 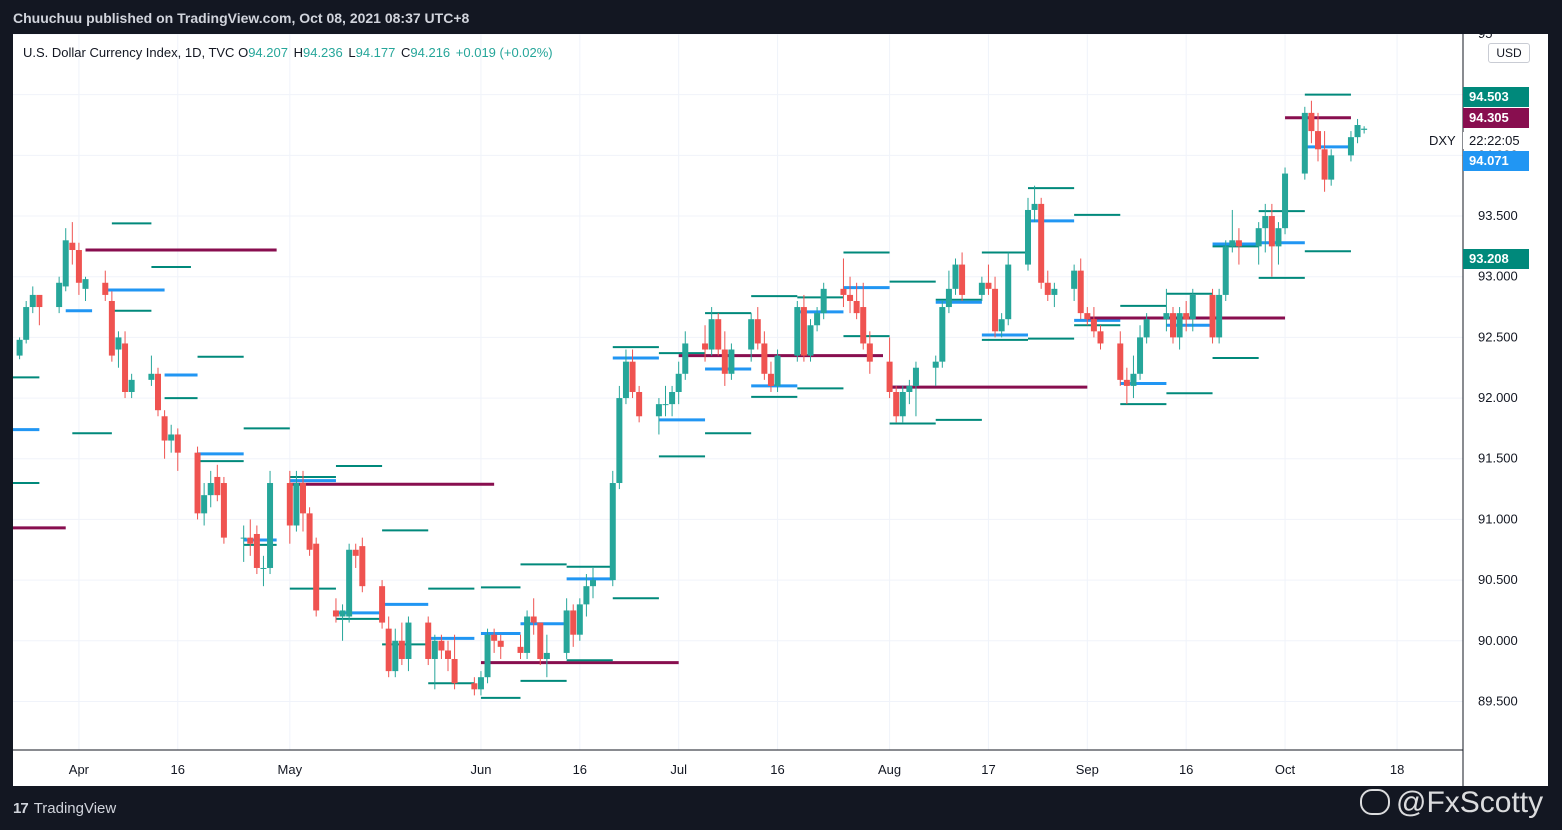 I want to click on price-badge-blue: 94.071, so click(x=1496, y=161).